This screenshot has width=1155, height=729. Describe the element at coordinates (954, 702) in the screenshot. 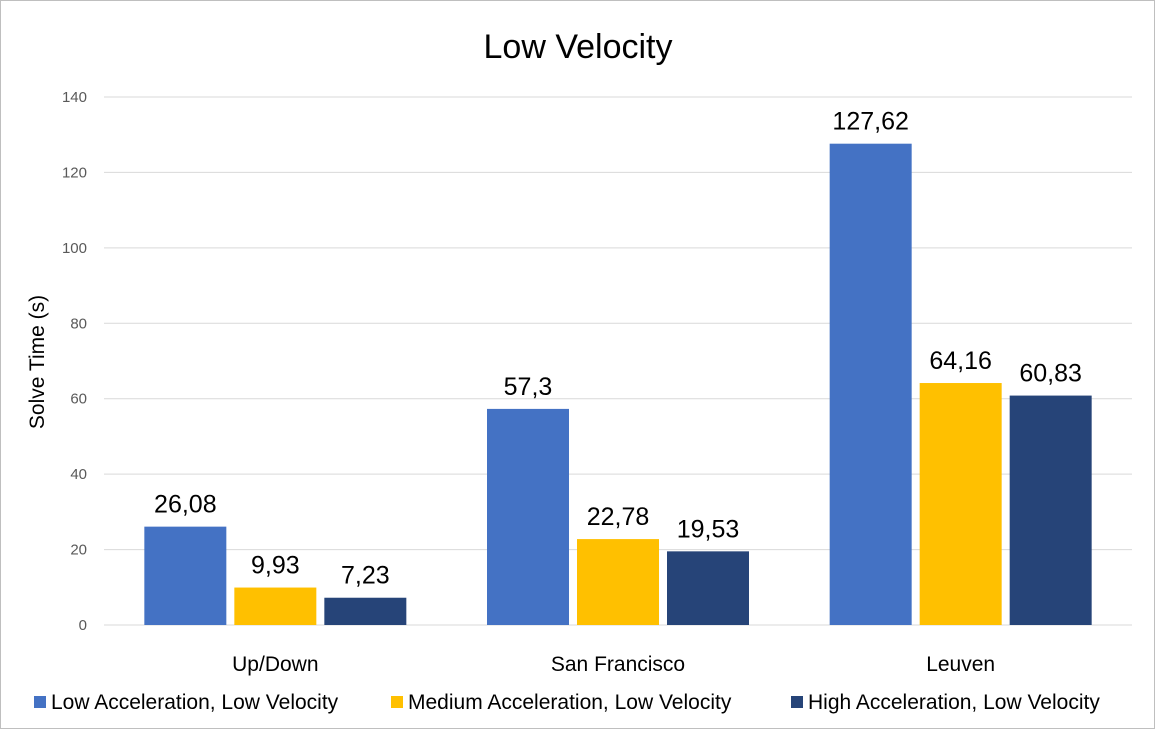

I see `legend-label: High Acceleration, Low Velocity` at that location.